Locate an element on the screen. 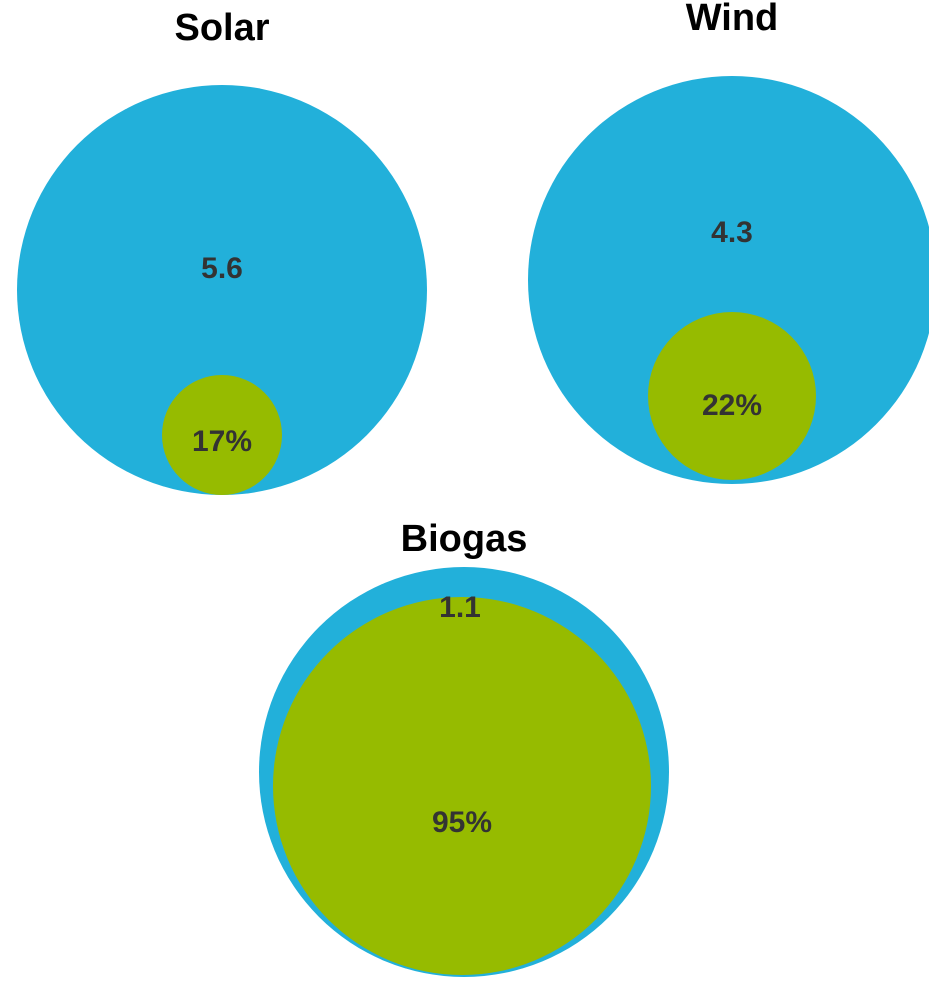  share-label-biogas: 95% is located at coordinates (462, 822).